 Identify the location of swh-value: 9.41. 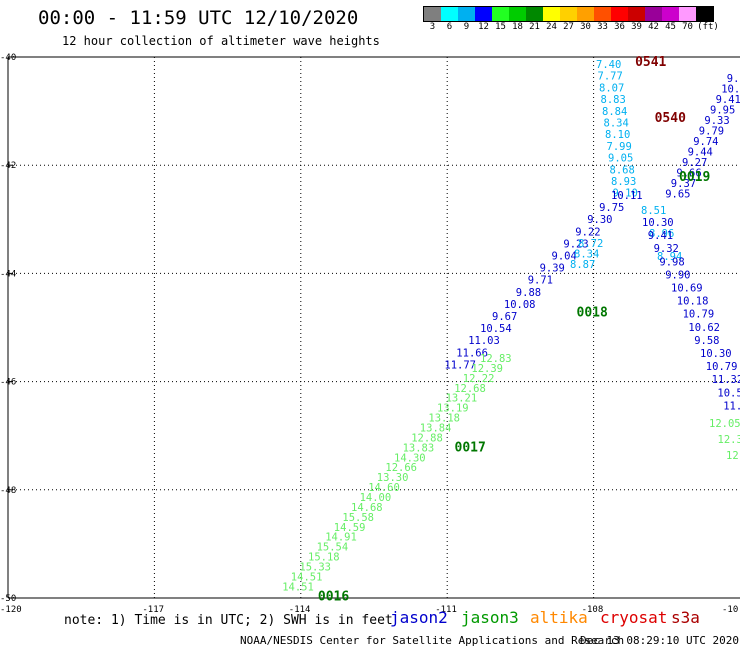
(660, 236).